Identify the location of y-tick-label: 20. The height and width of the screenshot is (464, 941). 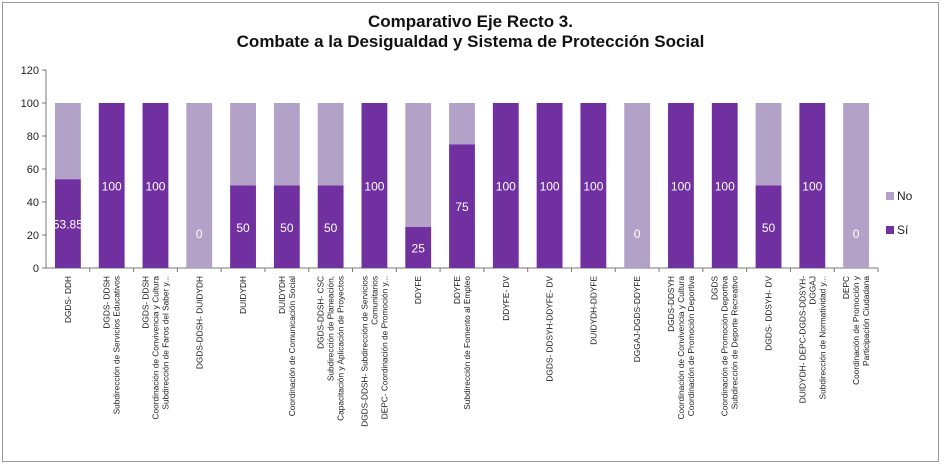
(33, 236).